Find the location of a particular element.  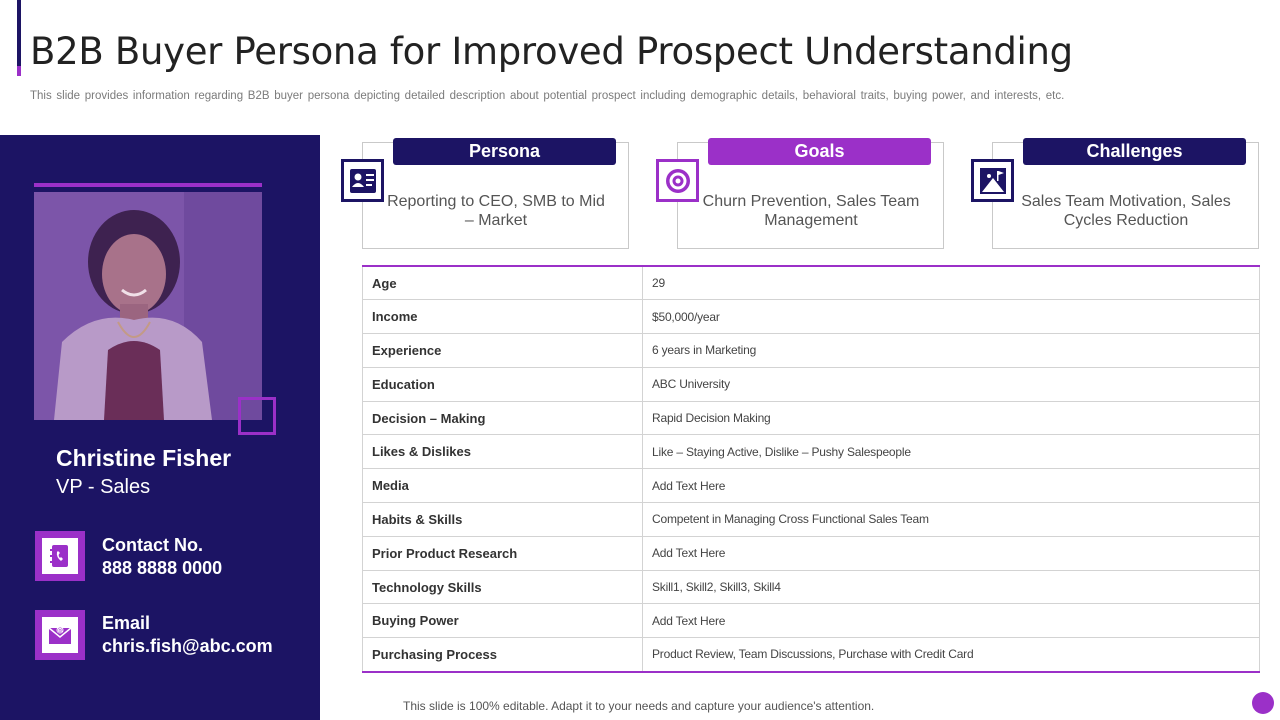

contact-icon-box is located at coordinates (60, 556).